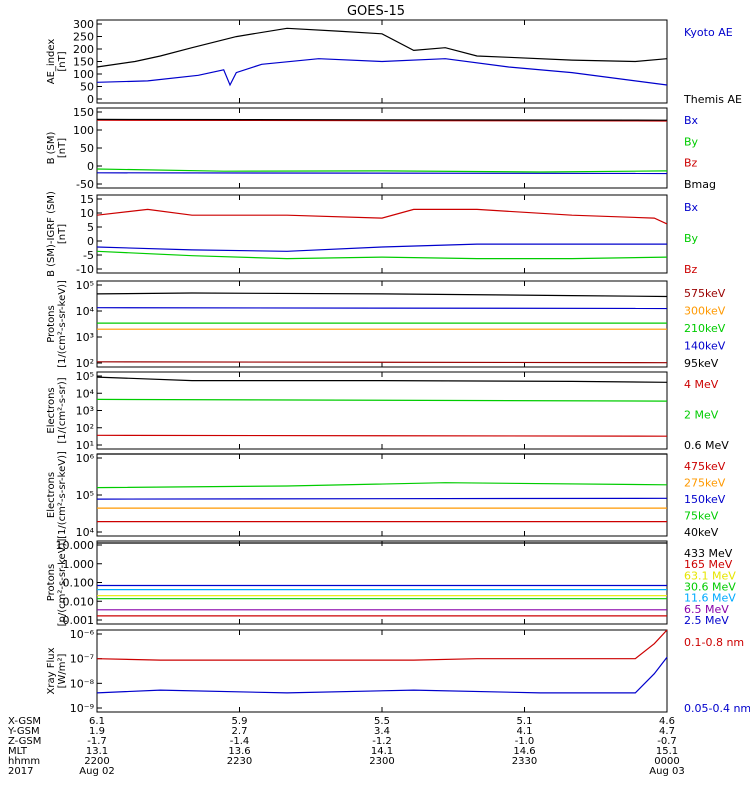 This screenshot has height=800, width=750. What do you see at coordinates (382, 400) in the screenshot?
I see `series-line-2-mev` at bounding box center [382, 400].